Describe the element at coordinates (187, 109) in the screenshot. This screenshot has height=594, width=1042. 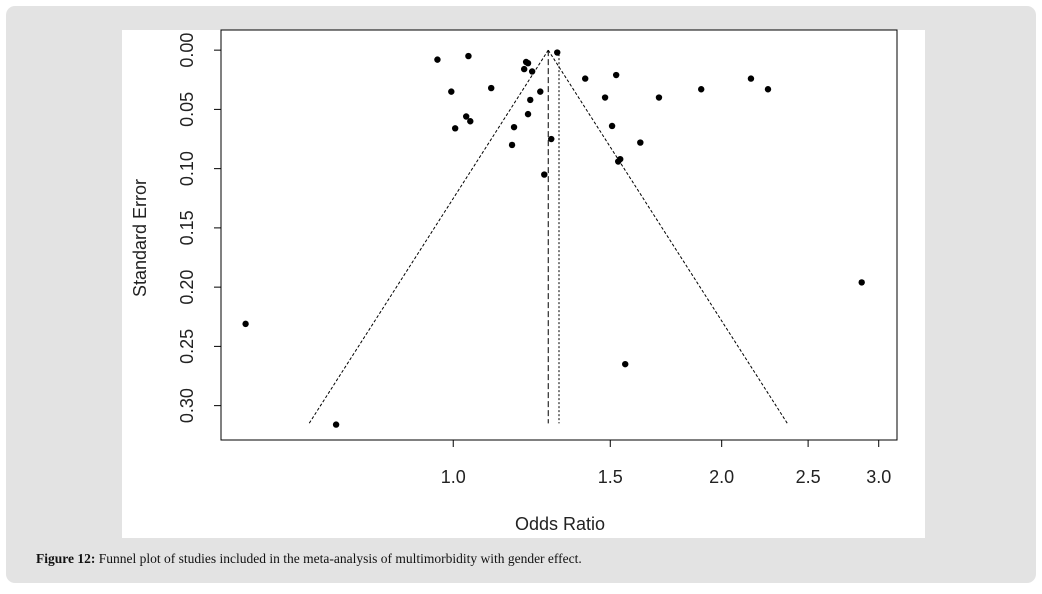
I see `y-tick-label: 0.05` at that location.